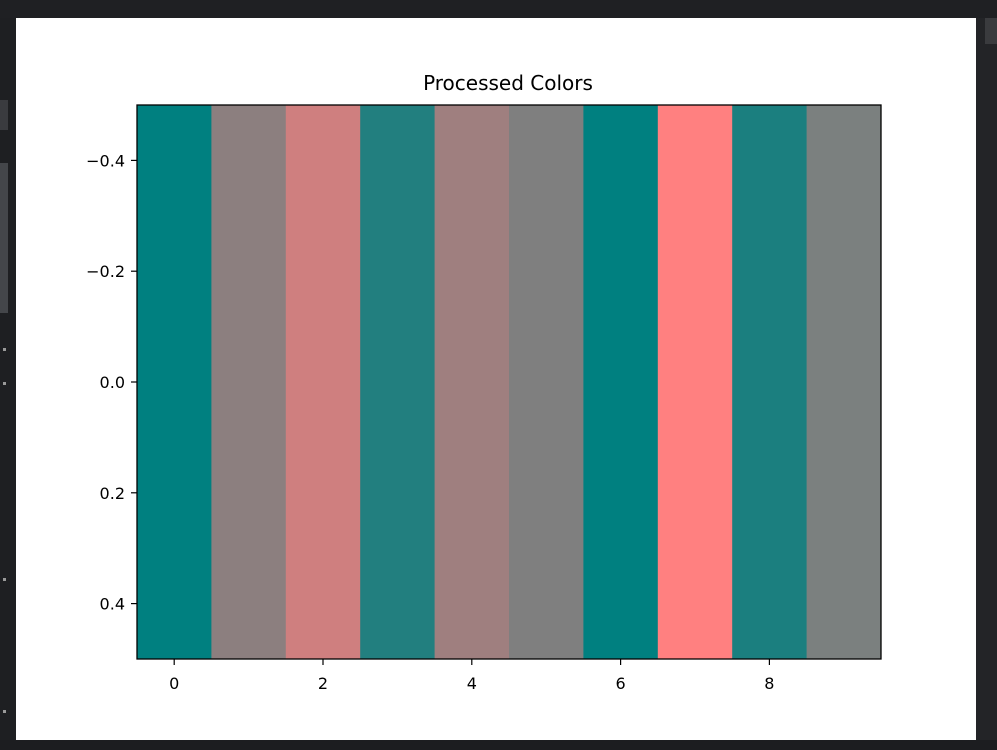 The width and height of the screenshot is (997, 750). Describe the element at coordinates (174, 683) in the screenshot. I see `x-tick-label: 0` at that location.